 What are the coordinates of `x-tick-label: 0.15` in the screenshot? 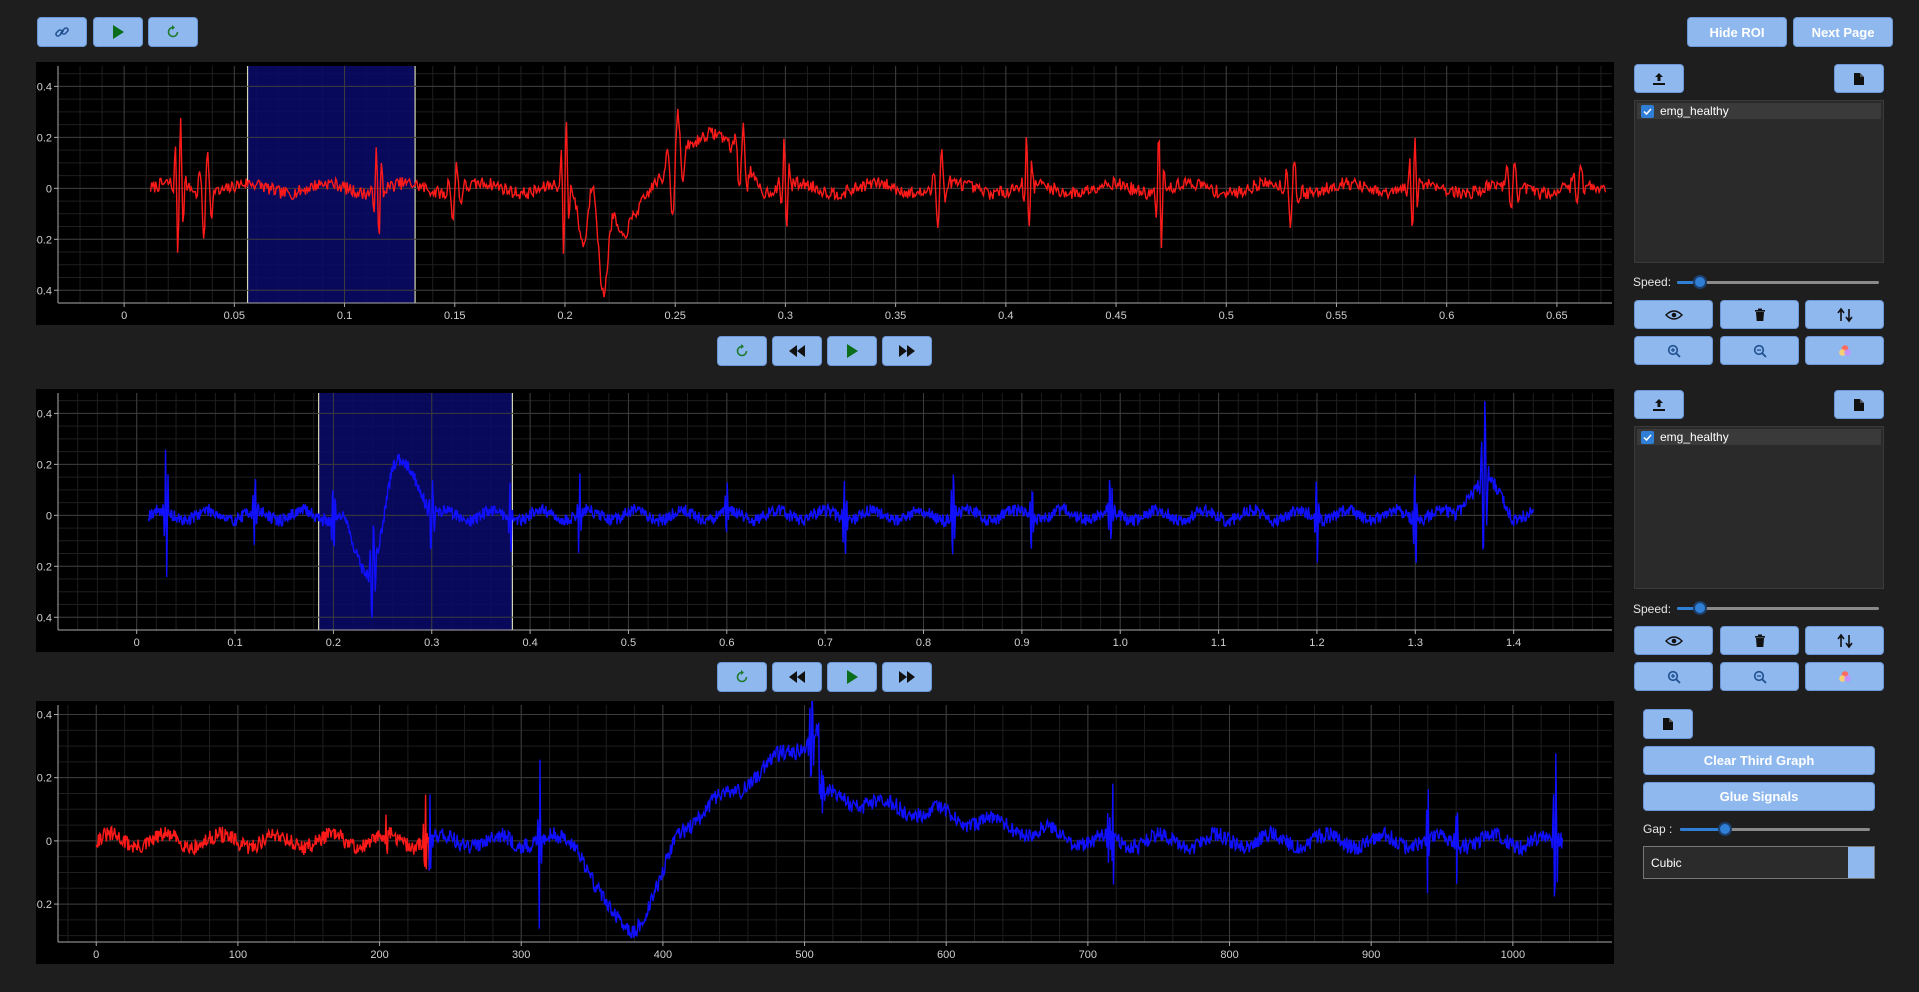 It's located at (454, 316).